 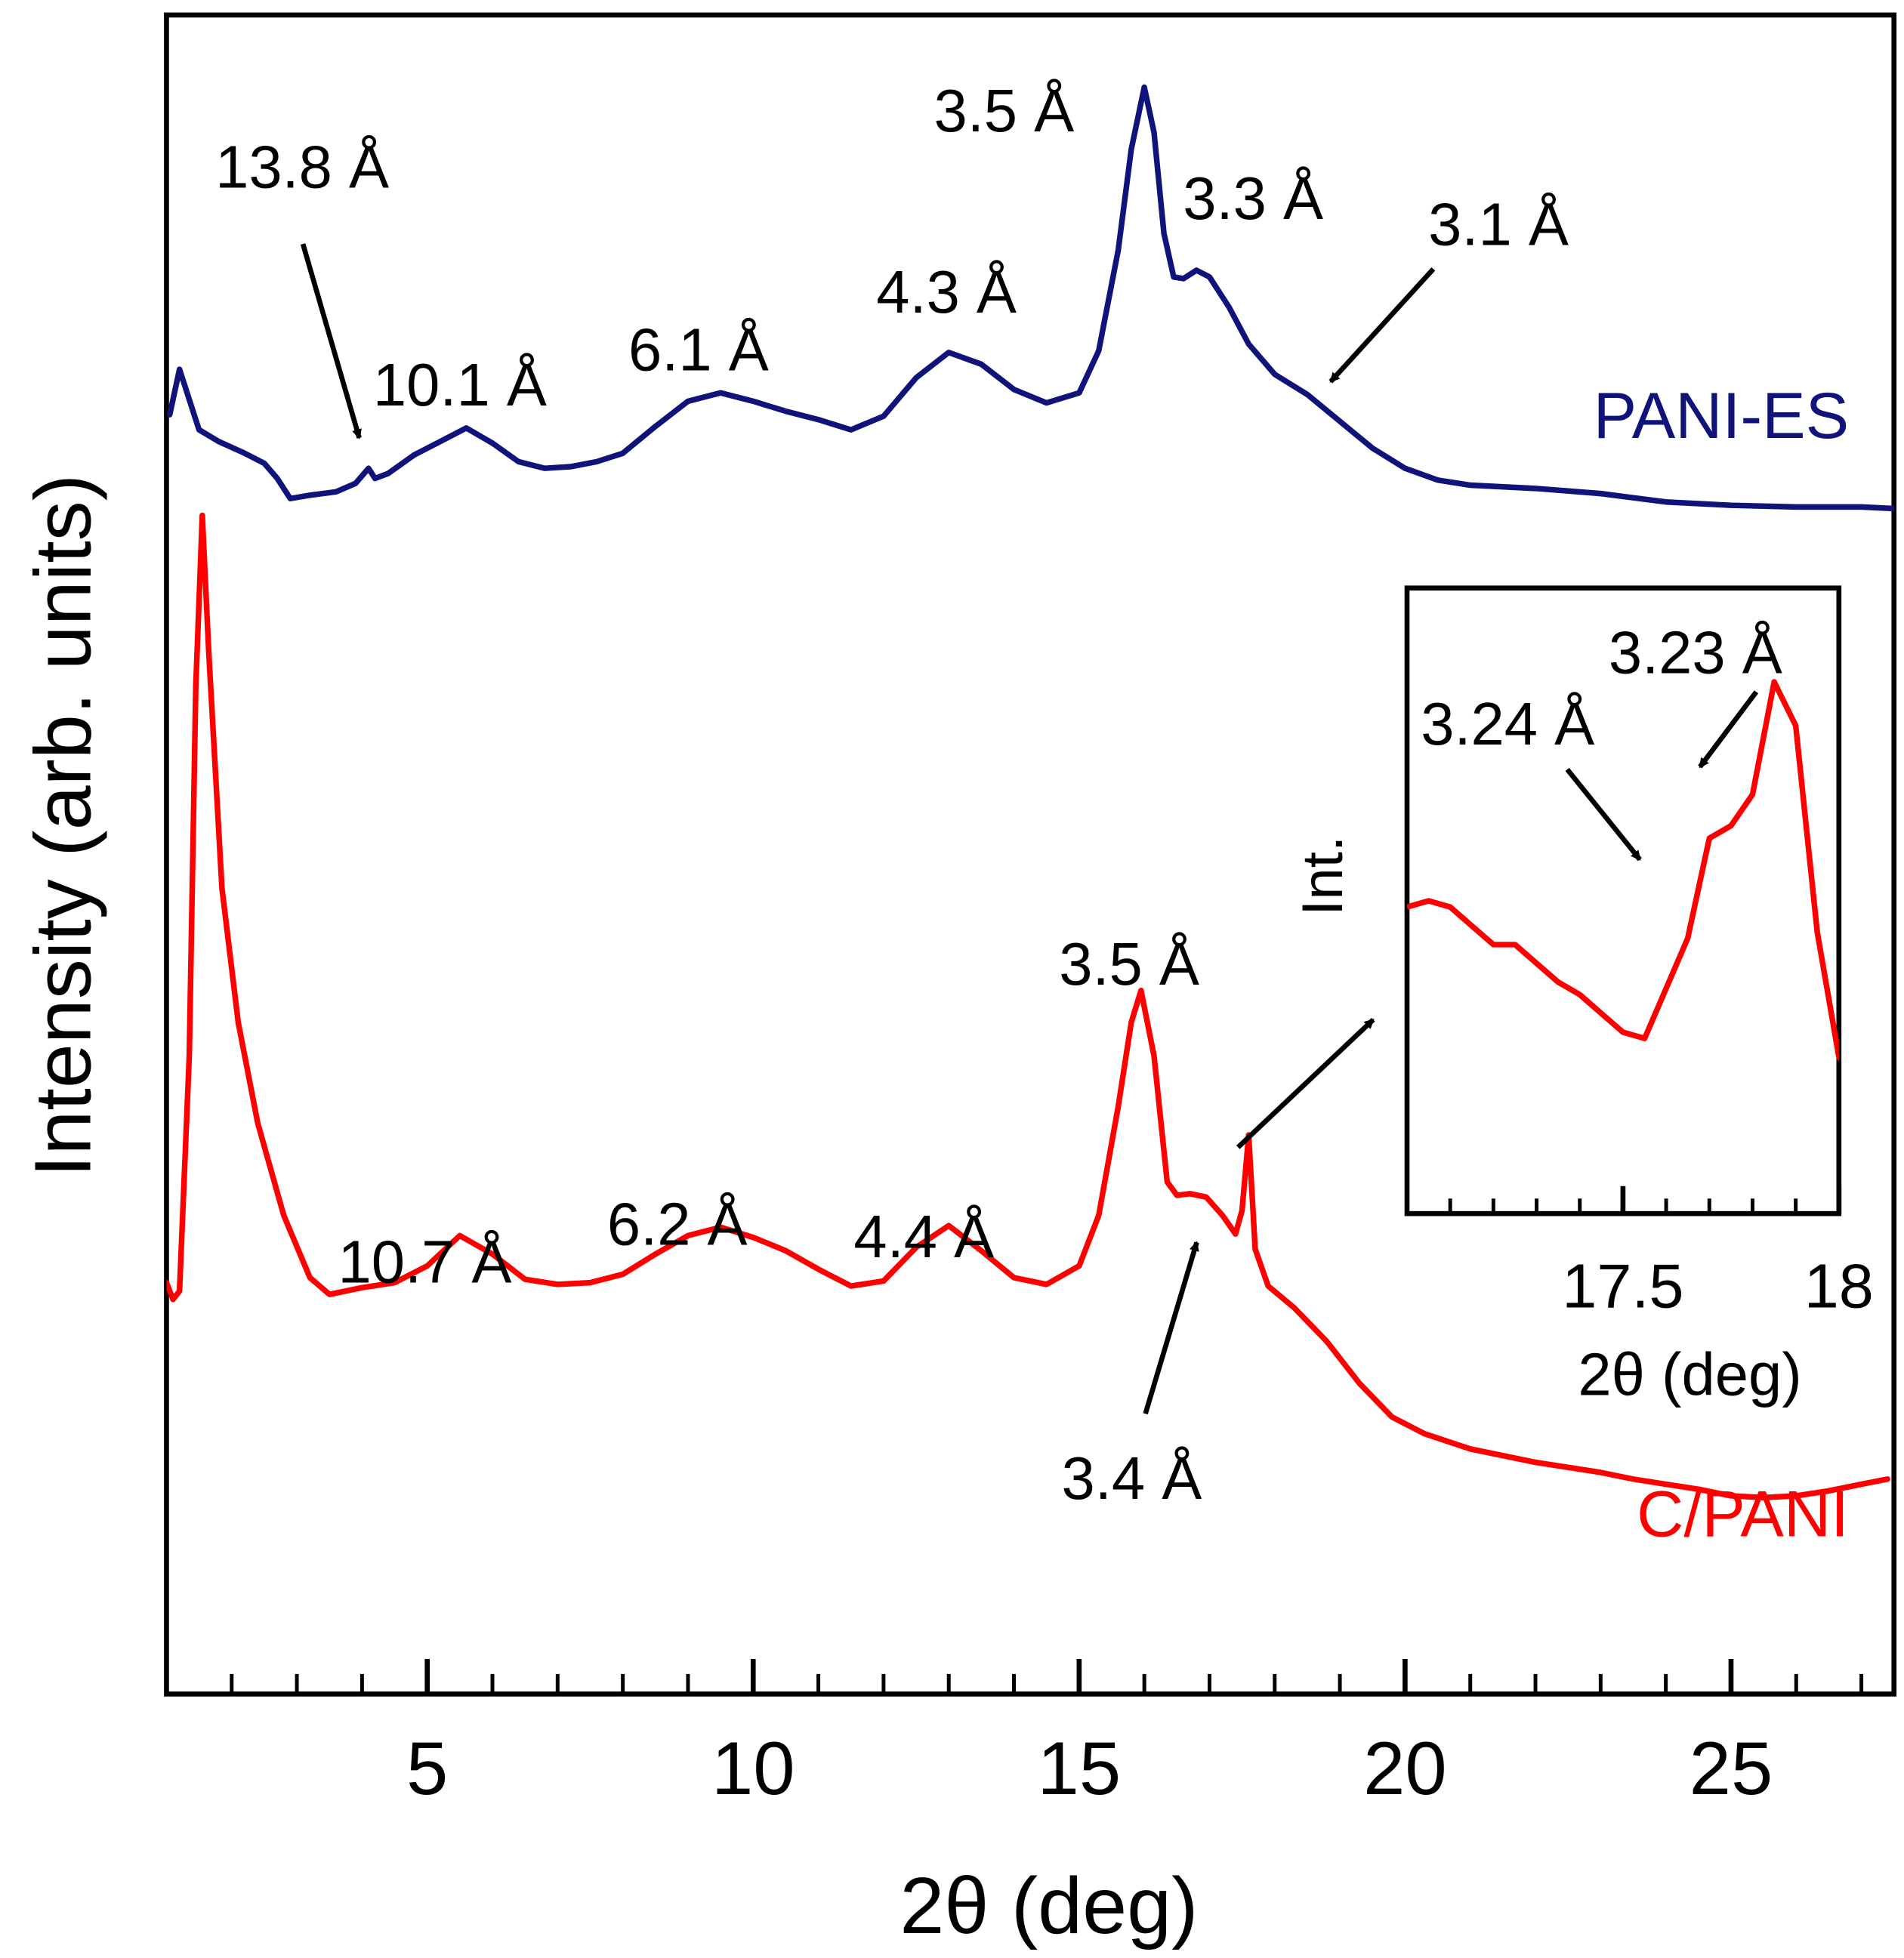 What do you see at coordinates (1132, 1478) in the screenshot?
I see `annotation-3-4: 3.4 Å` at bounding box center [1132, 1478].